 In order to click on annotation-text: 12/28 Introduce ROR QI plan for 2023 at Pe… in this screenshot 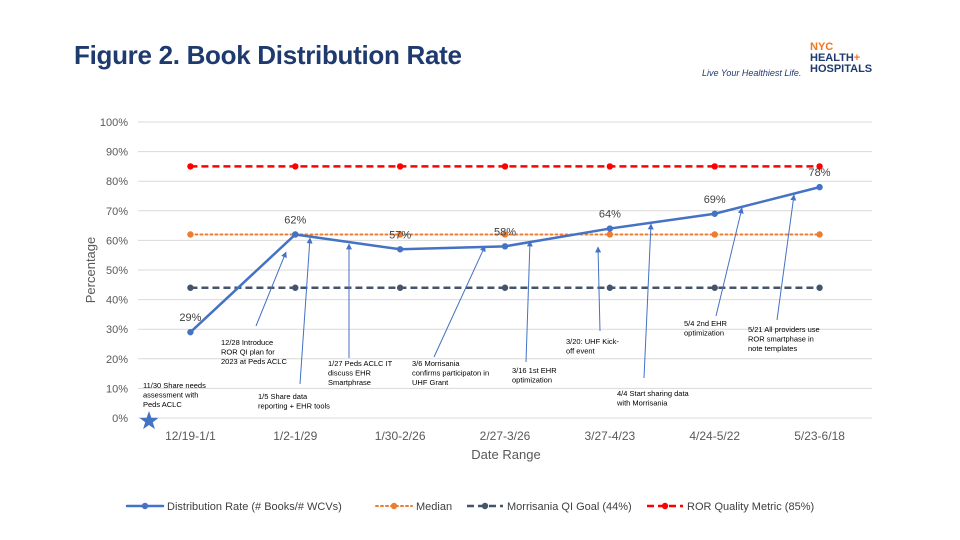, I will do `click(254, 352)`.